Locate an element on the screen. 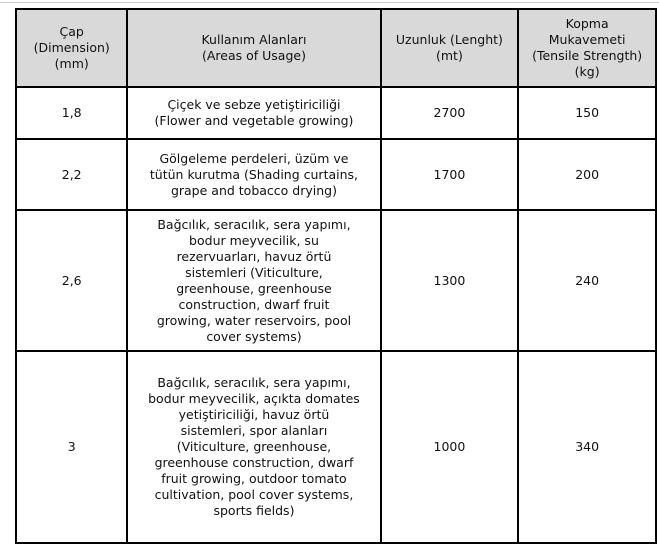  header-length: Uzunluk (Lenght) (mt) is located at coordinates (449, 48).